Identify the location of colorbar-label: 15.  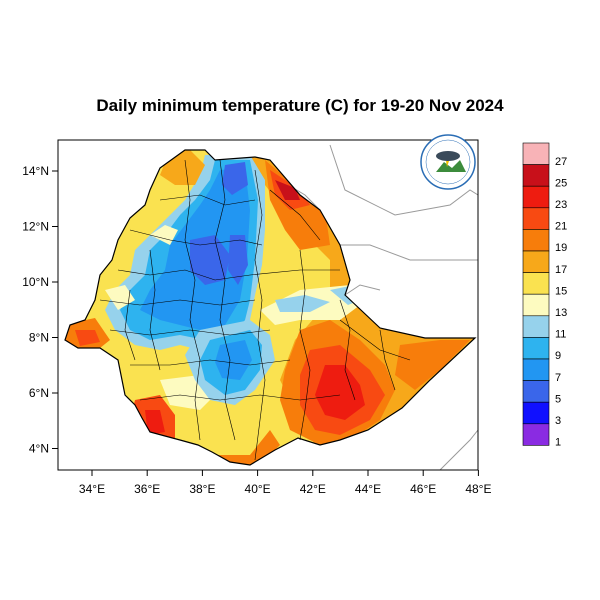
(561, 291).